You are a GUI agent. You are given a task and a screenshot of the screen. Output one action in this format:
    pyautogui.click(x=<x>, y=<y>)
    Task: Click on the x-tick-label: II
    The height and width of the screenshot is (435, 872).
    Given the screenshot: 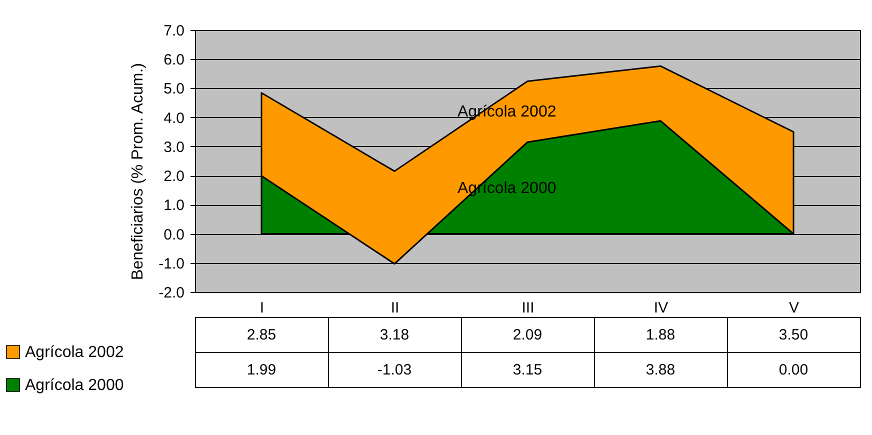 What is the action you would take?
    pyautogui.click(x=395, y=308)
    